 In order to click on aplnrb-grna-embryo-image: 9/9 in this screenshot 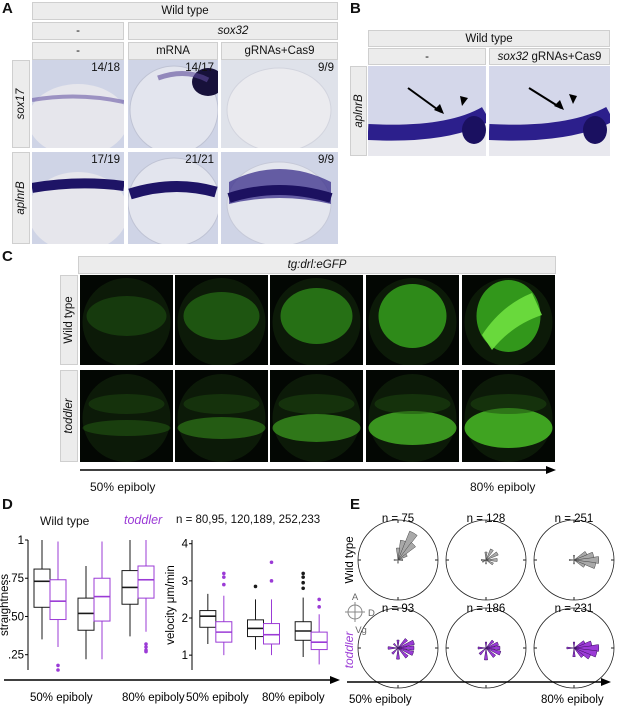, I will do `click(279, 198)`.